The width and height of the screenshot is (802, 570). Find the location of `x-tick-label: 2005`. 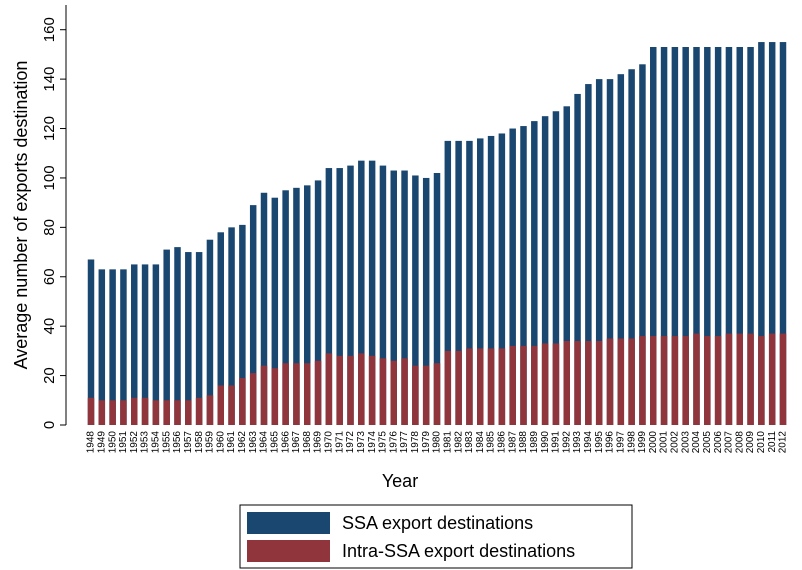

x-tick-label: 2005 is located at coordinates (707, 442).